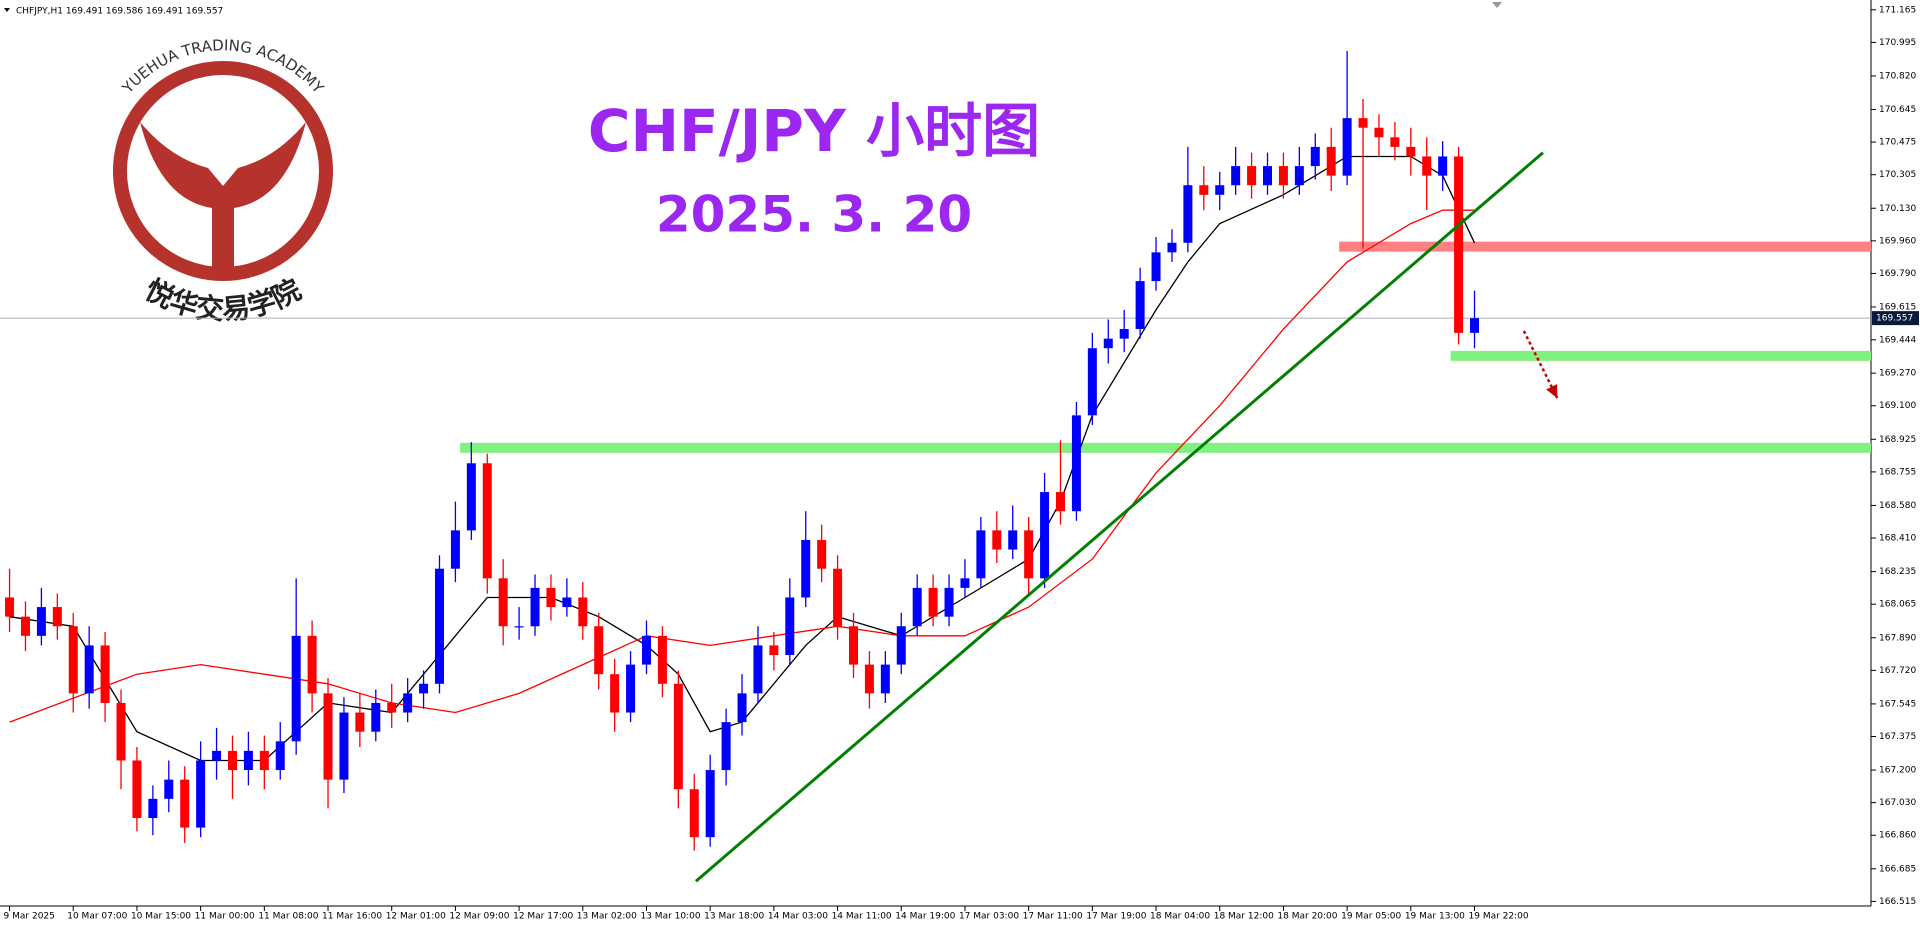  What do you see at coordinates (1897, 803) in the screenshot?
I see `y-tick-label: 167.030` at bounding box center [1897, 803].